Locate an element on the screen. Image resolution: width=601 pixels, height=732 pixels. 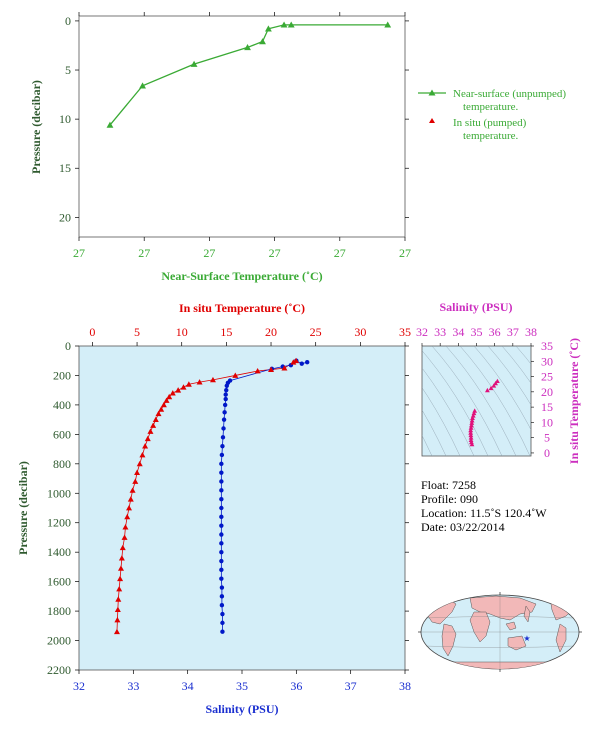
float-id: Float: 7258 is located at coordinates (448, 485).